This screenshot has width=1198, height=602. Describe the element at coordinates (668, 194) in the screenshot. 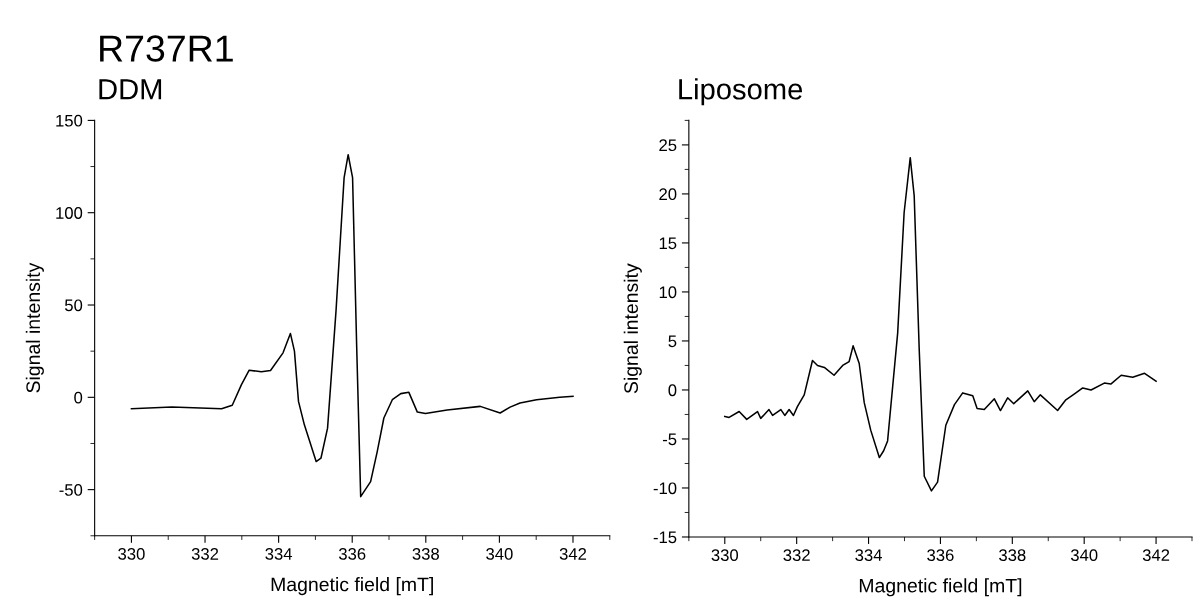

I see `y-tick-label: 20` at that location.